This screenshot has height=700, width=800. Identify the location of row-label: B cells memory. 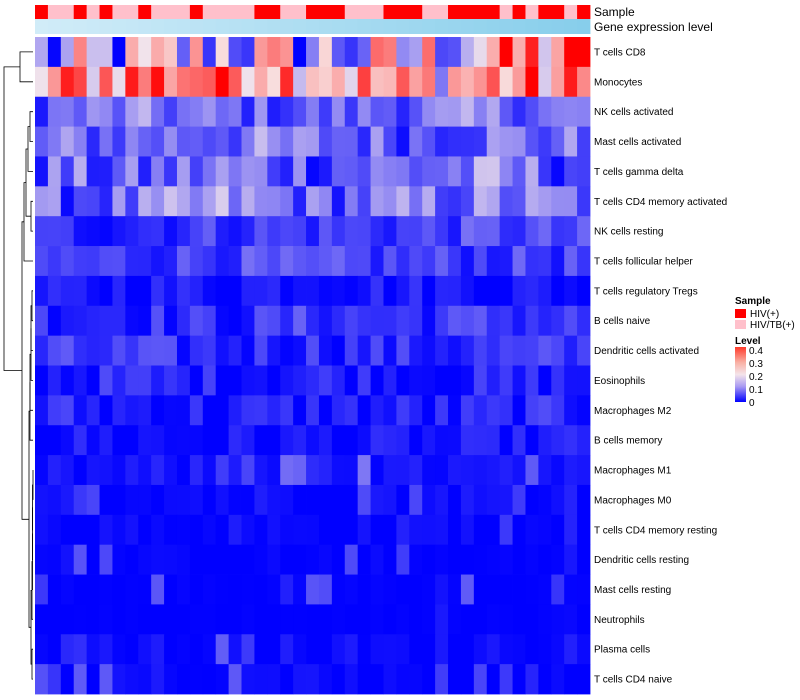
(628, 441).